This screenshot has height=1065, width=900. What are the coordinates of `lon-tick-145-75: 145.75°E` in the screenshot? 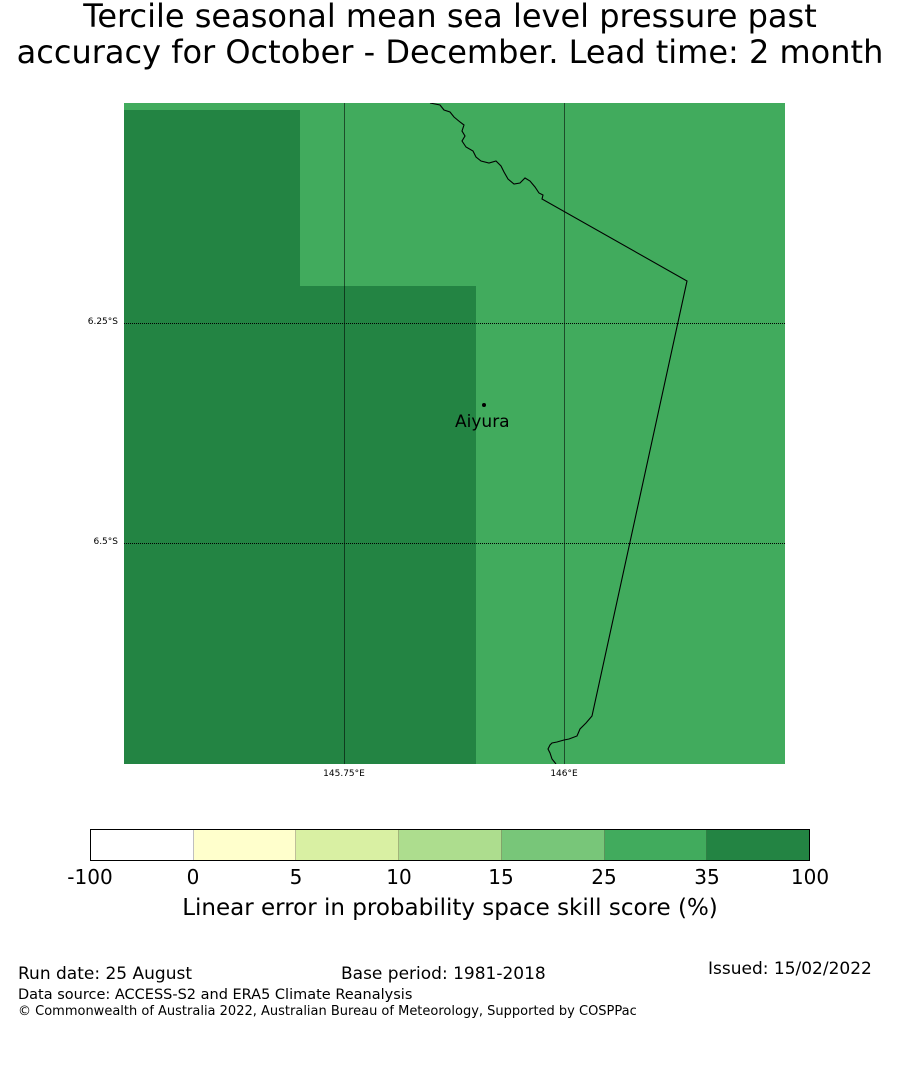 It's located at (344, 774).